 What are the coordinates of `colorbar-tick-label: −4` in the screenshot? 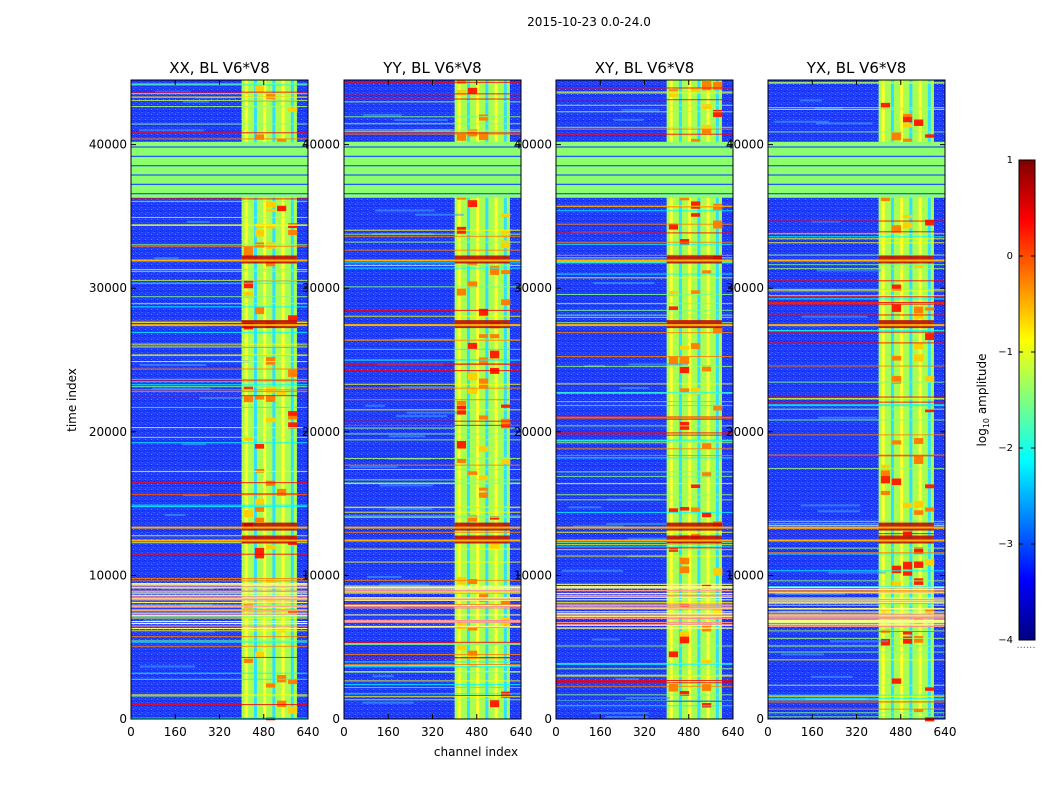 It's located at (1005, 640).